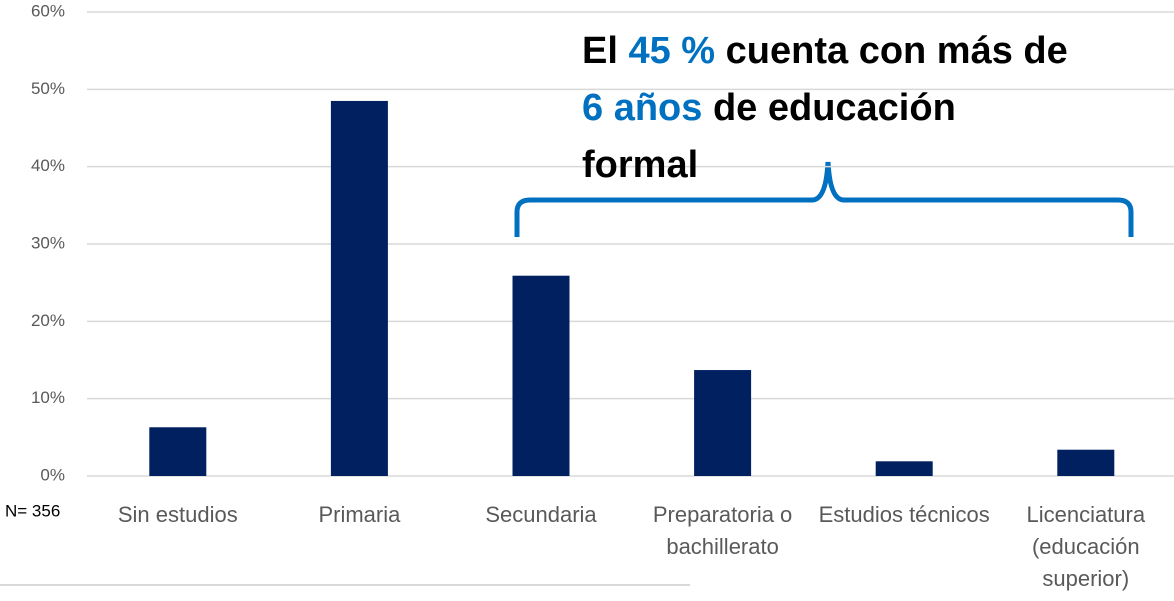 The height and width of the screenshot is (601, 1174). I want to click on y-tick-label: 10%, so click(48, 397).